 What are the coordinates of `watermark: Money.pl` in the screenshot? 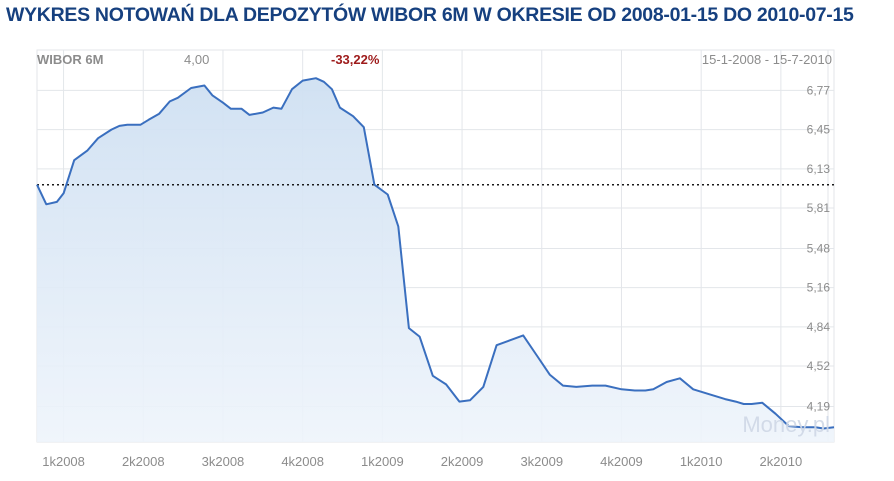 It's located at (786, 424).